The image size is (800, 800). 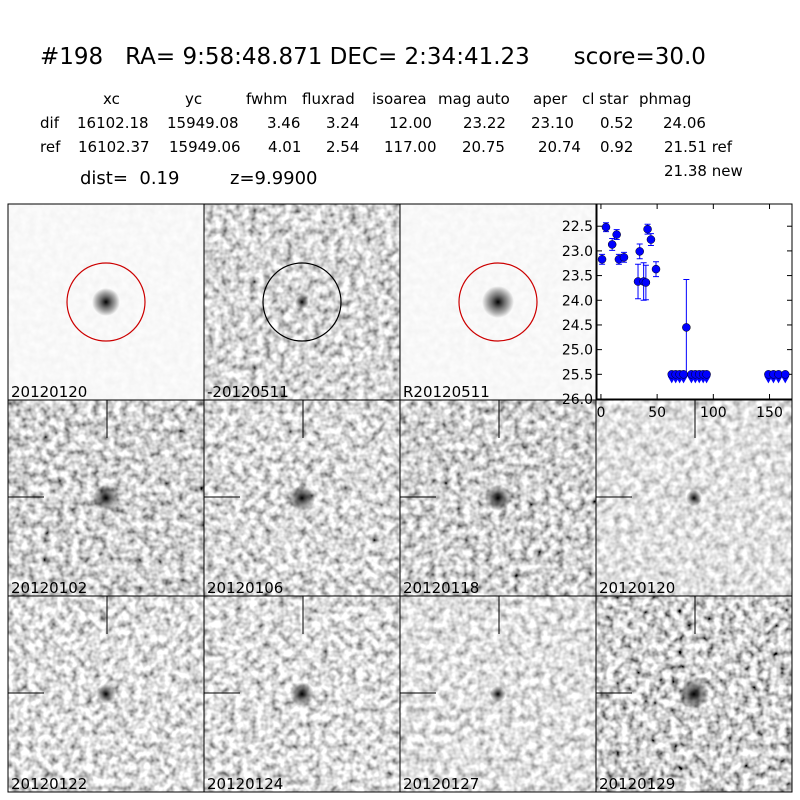 What do you see at coordinates (284, 147) in the screenshot?
I see `table-cell: 4.01` at bounding box center [284, 147].